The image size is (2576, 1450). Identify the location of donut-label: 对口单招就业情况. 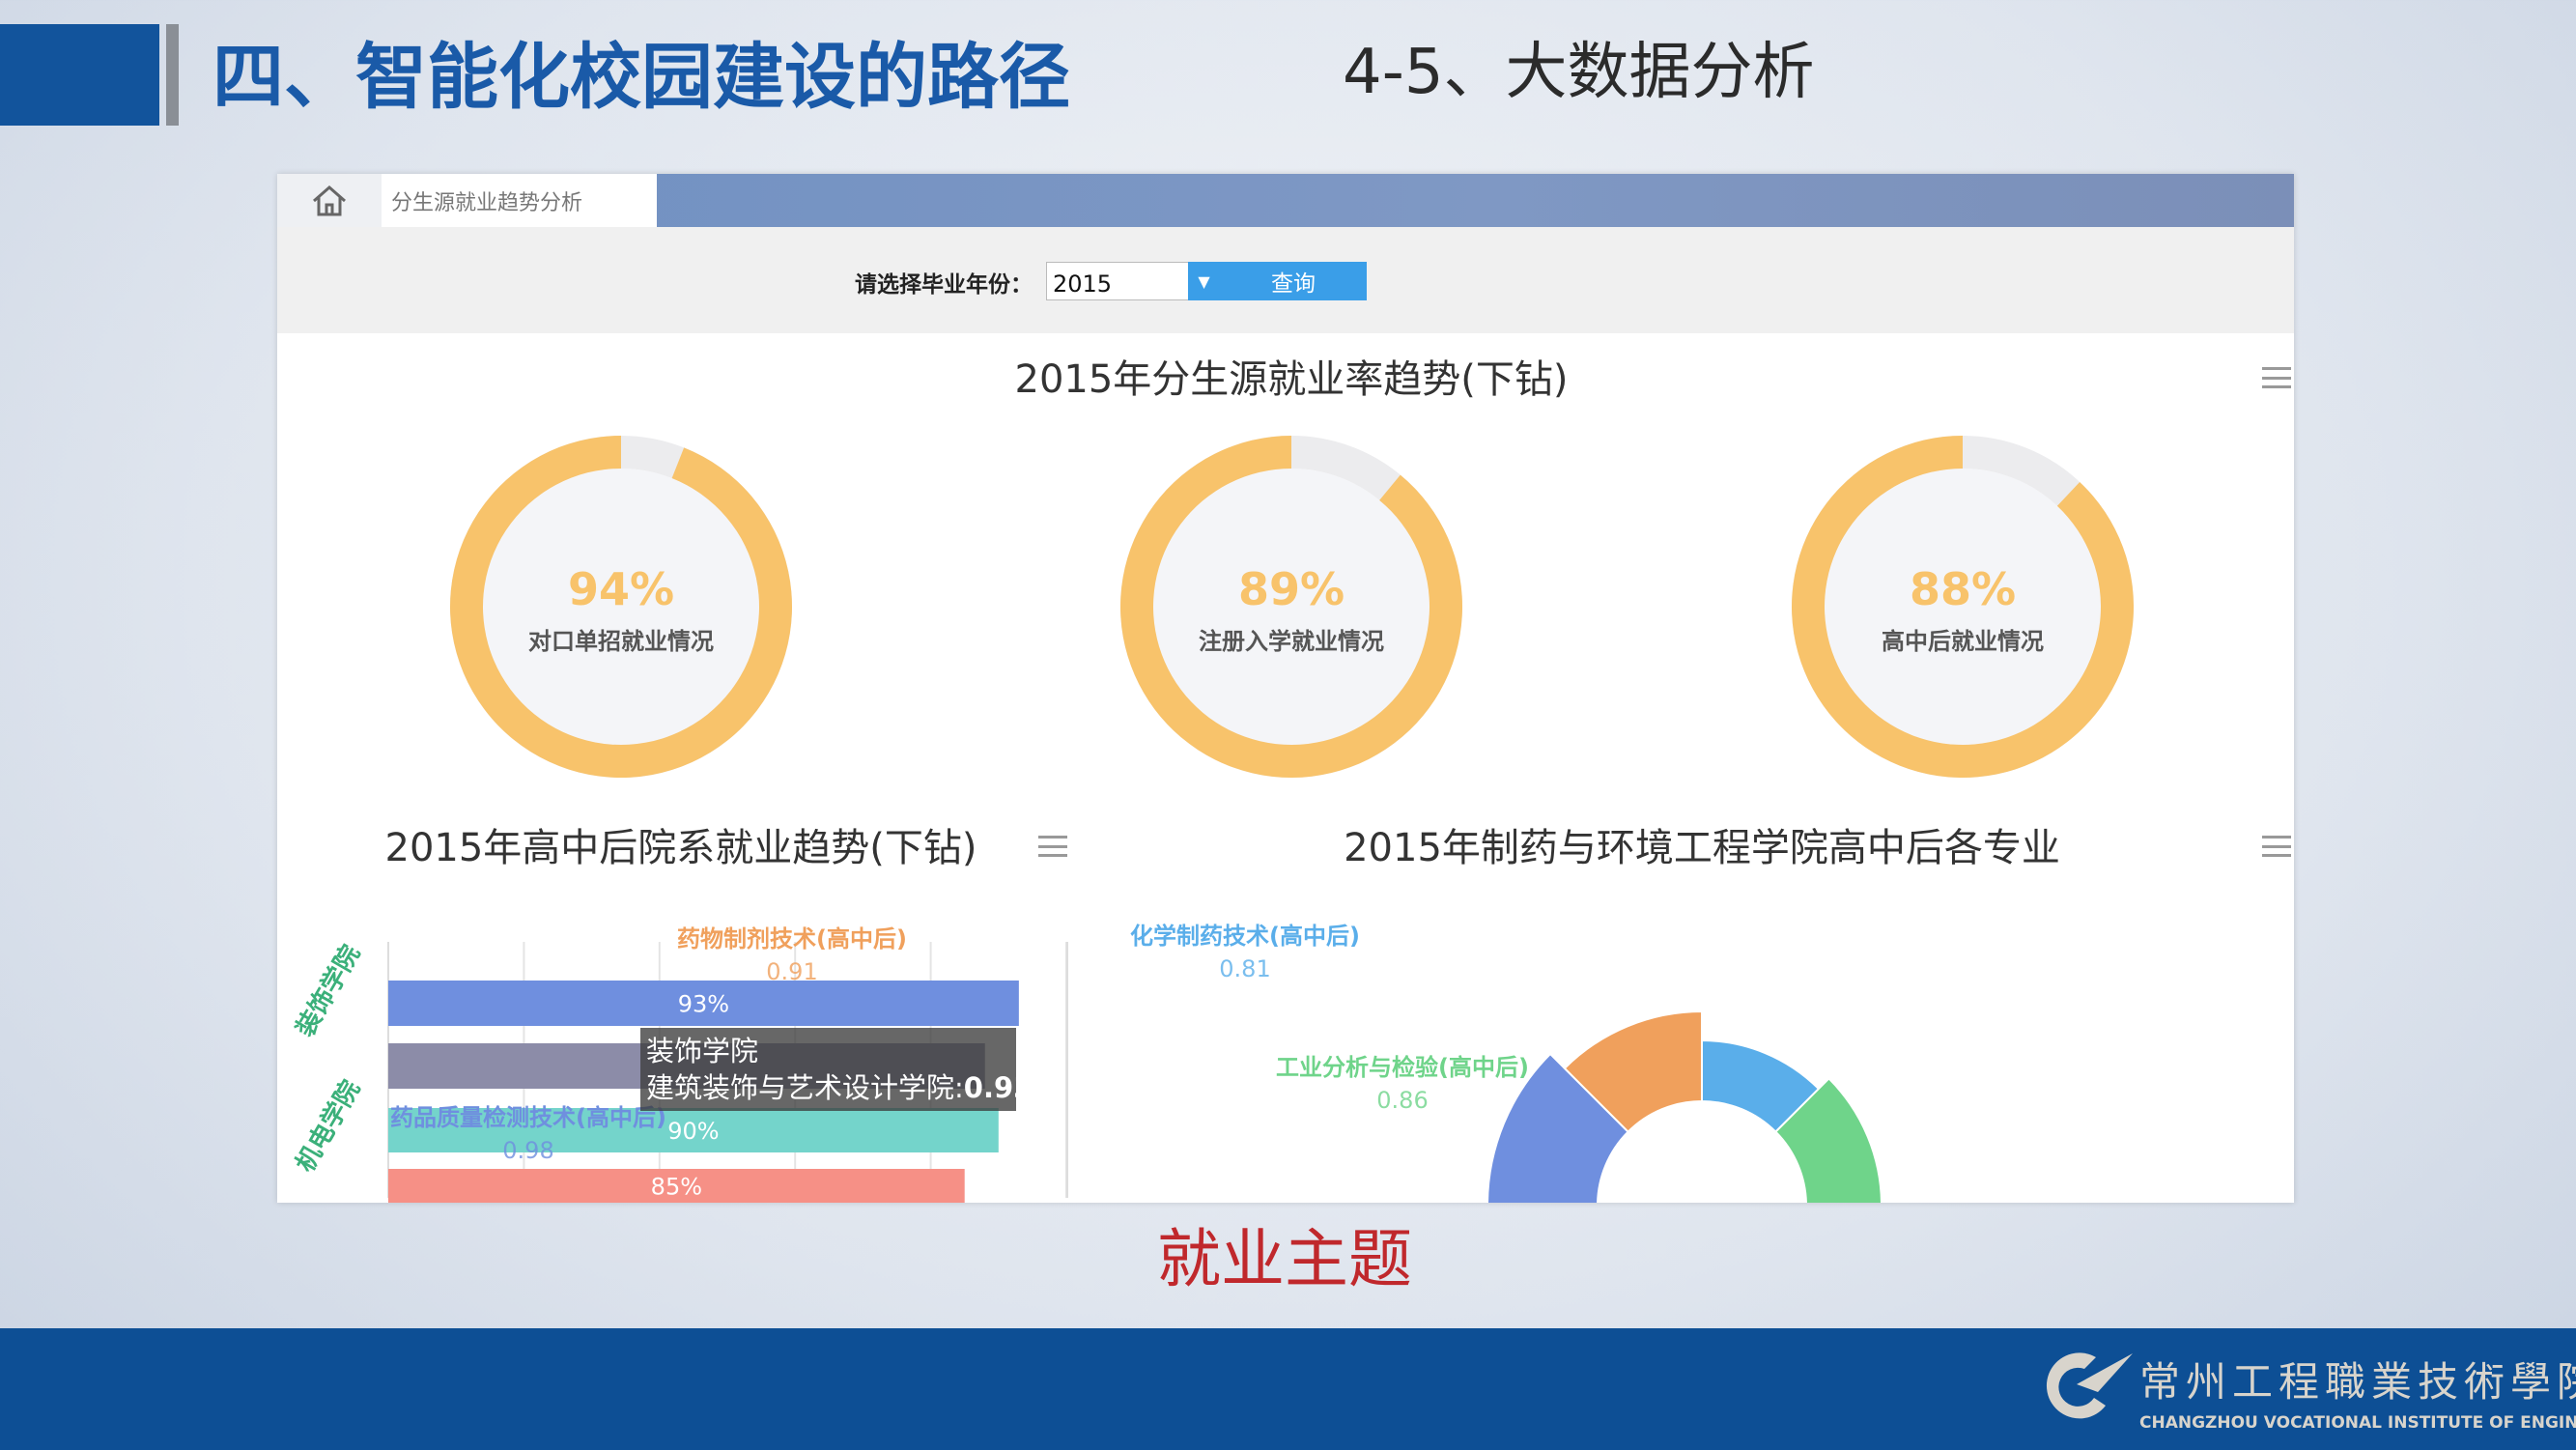
(621, 642).